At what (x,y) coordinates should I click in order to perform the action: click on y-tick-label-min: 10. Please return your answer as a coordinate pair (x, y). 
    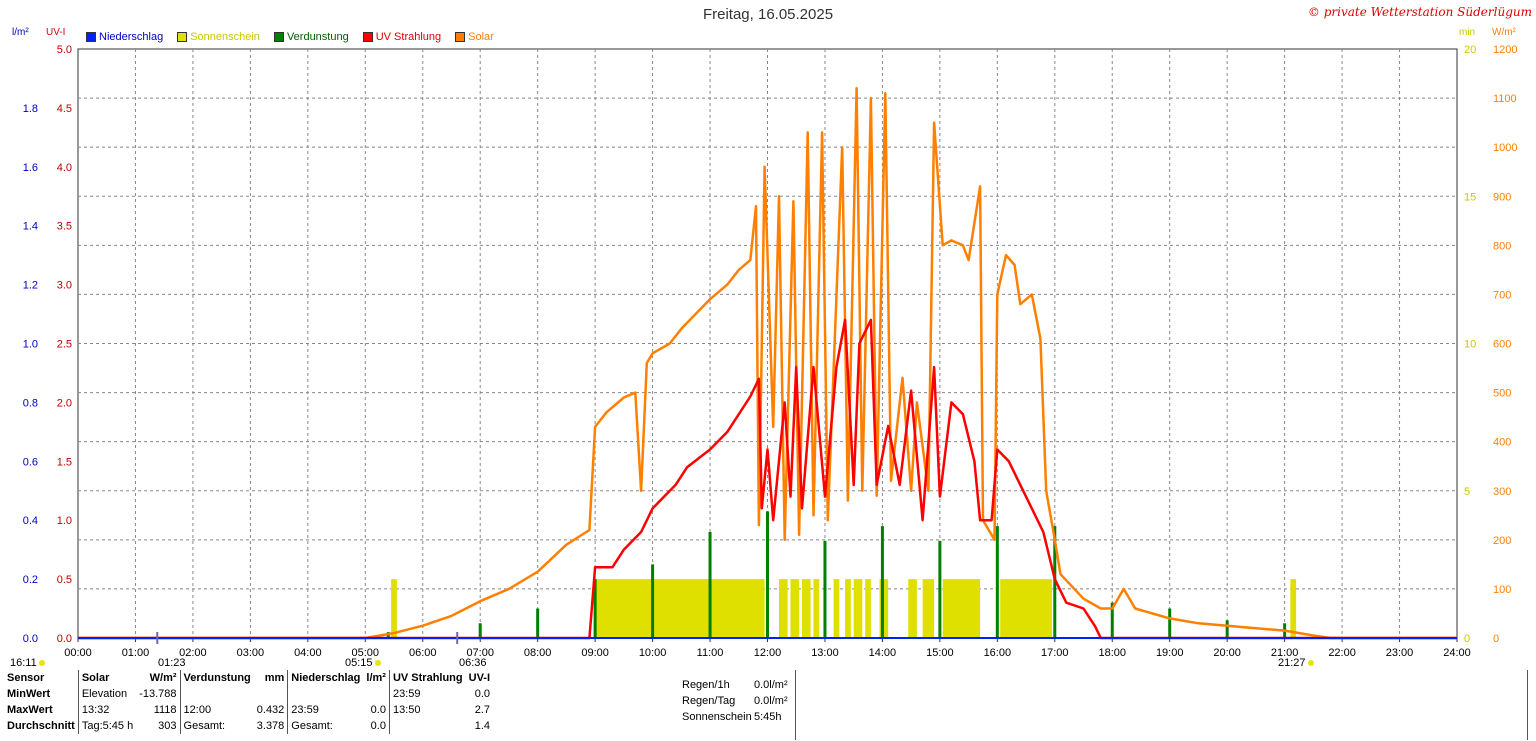
    Looking at the image, I should click on (1470, 345).